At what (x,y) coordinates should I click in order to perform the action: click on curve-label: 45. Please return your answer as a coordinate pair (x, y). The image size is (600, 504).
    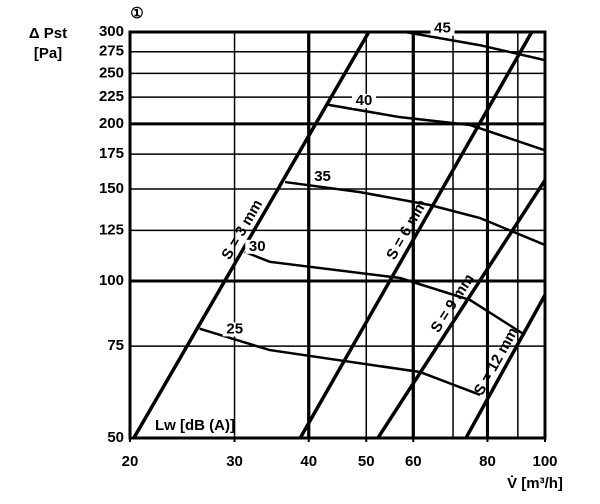
    Looking at the image, I should click on (442, 28).